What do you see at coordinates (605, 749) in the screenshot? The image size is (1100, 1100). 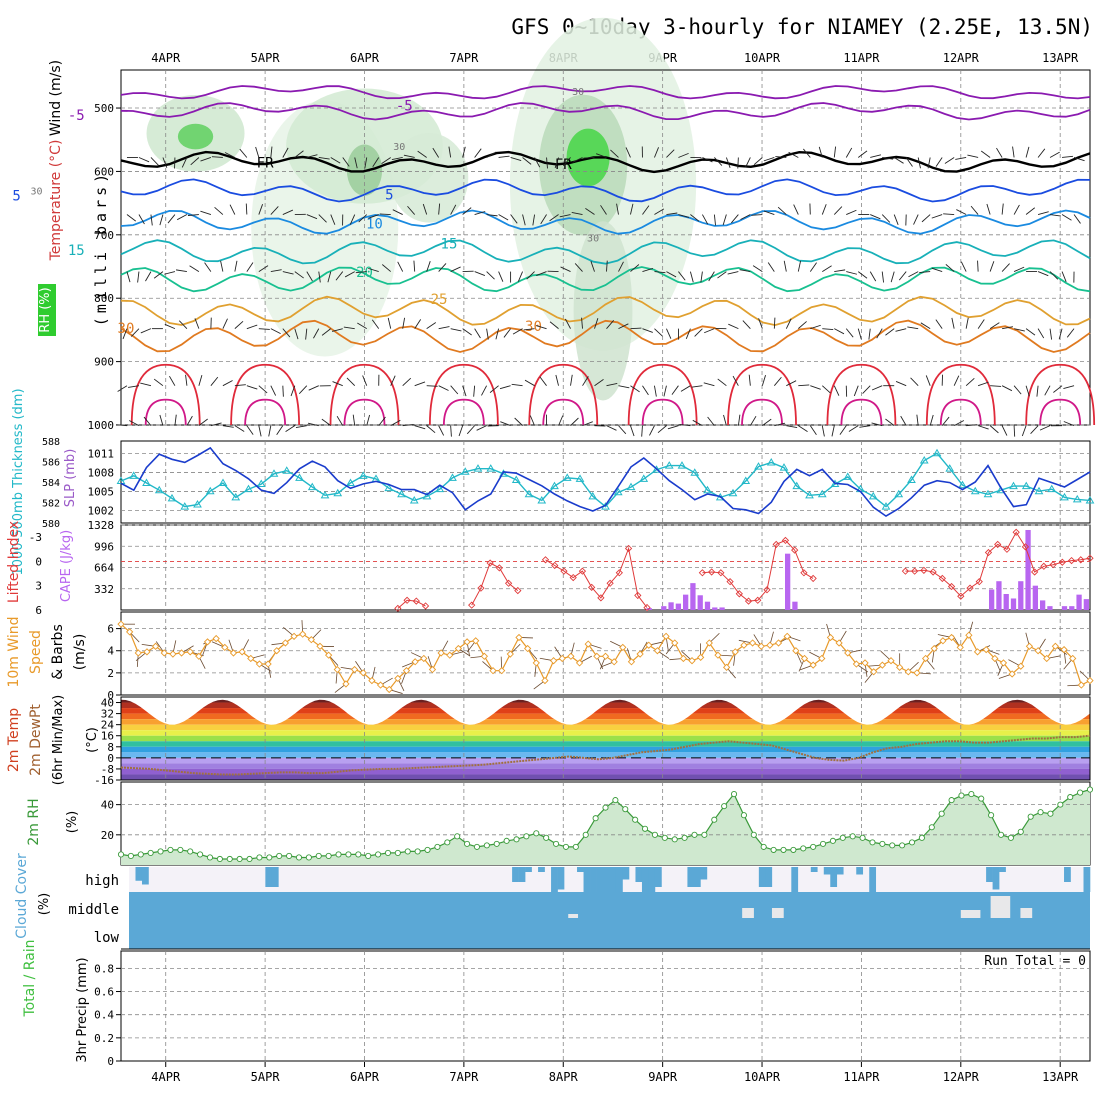 I see `temperature-band` at bounding box center [605, 749].